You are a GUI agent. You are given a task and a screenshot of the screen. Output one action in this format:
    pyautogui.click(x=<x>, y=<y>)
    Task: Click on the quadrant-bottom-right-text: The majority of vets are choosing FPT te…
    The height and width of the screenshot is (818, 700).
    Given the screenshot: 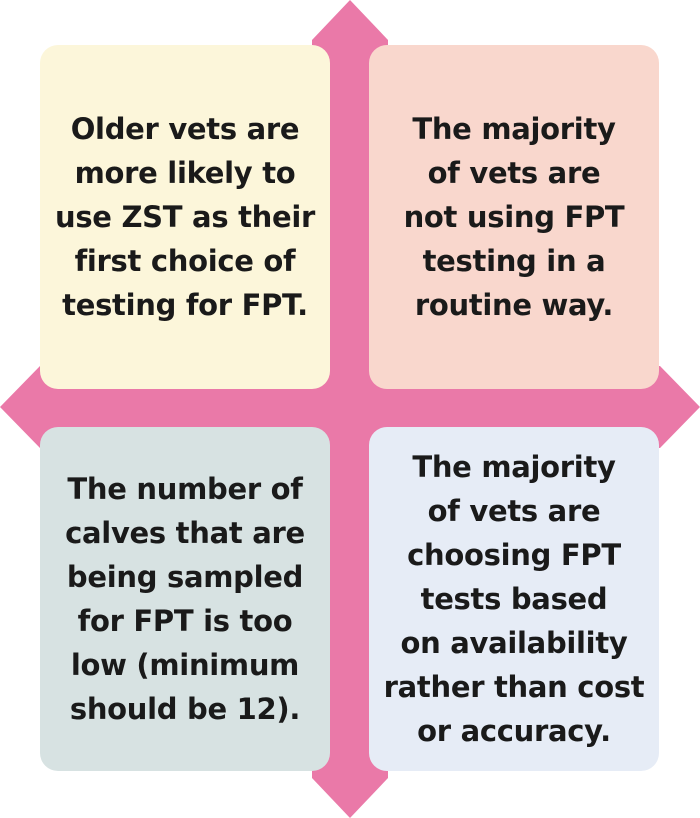 What is the action you would take?
    pyautogui.click(x=514, y=599)
    